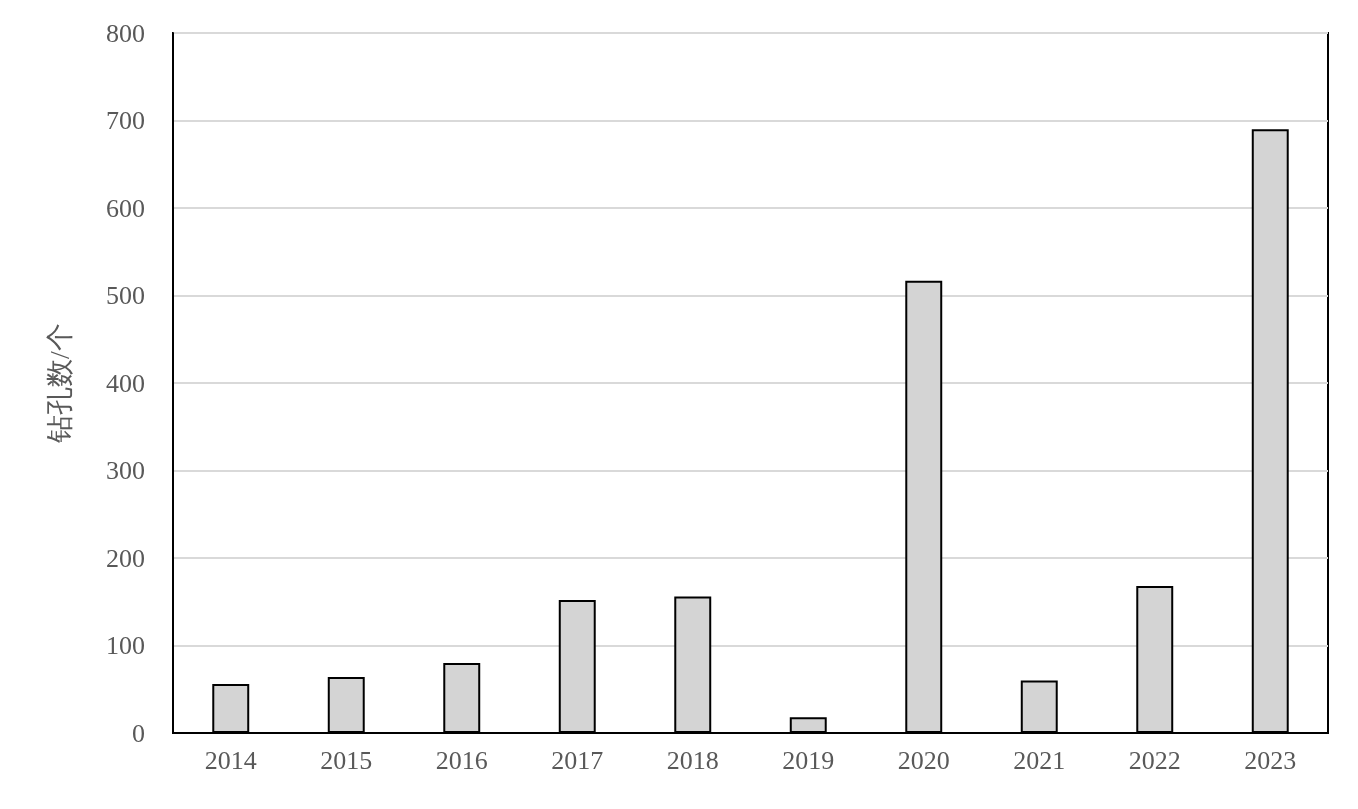 Image resolution: width=1358 pixels, height=809 pixels. Describe the element at coordinates (125, 470) in the screenshot. I see `y-tick-label: 300` at that location.